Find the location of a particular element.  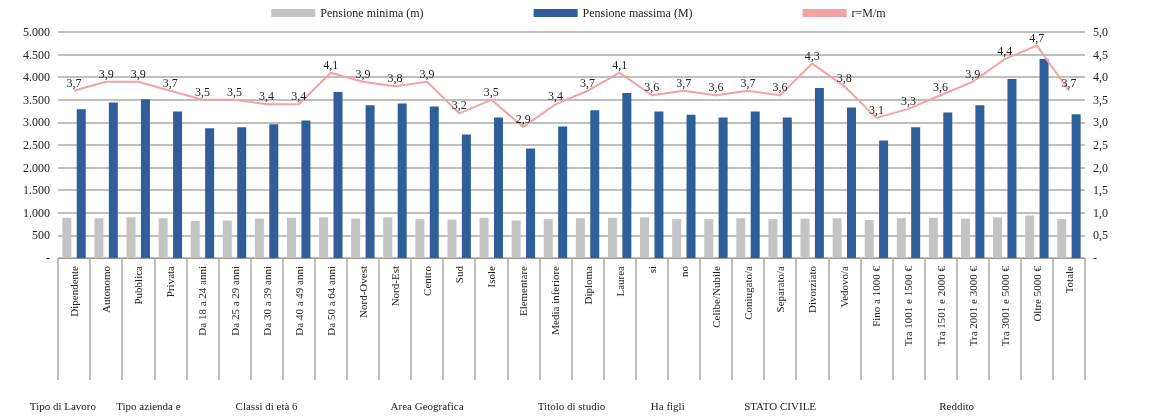

y-tick-label: 4.500 is located at coordinates (36, 54).